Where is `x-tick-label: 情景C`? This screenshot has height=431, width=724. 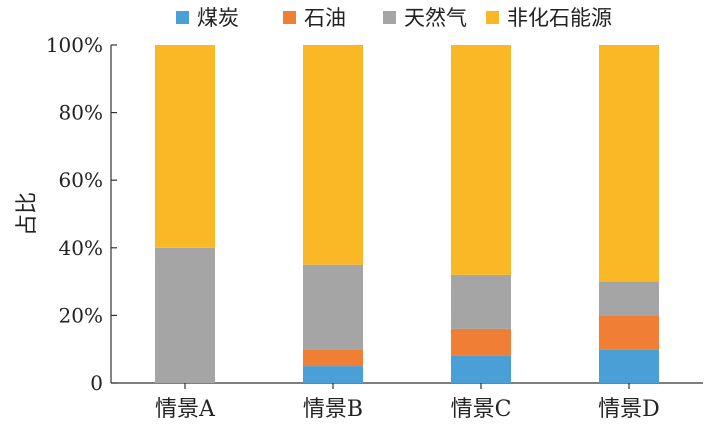
x-tick-label: 情景C is located at coordinates (481, 409).